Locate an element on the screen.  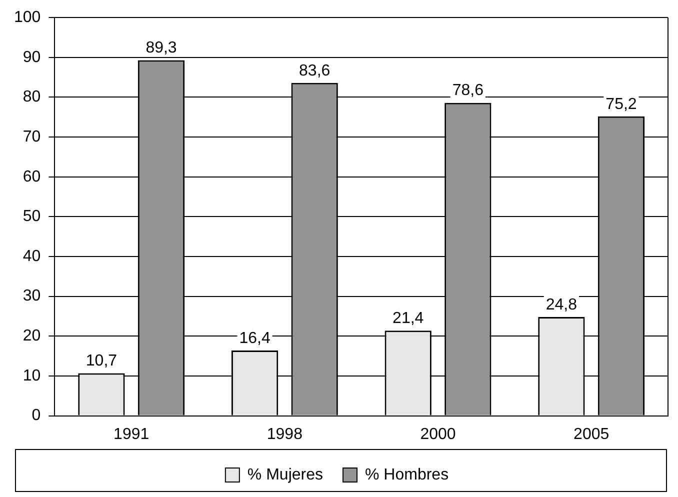
y-tick-label: 90 is located at coordinates (31, 57).